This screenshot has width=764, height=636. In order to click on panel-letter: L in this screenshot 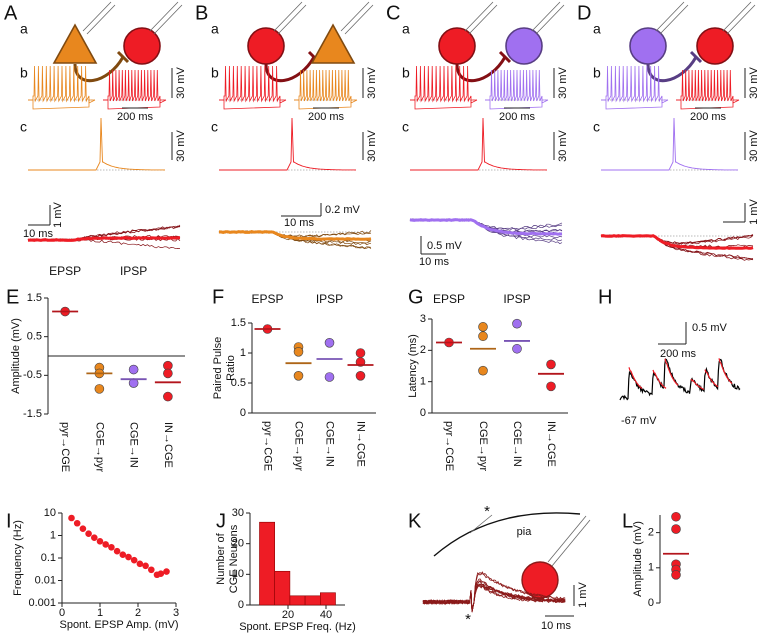, I will do `click(627, 521)`.